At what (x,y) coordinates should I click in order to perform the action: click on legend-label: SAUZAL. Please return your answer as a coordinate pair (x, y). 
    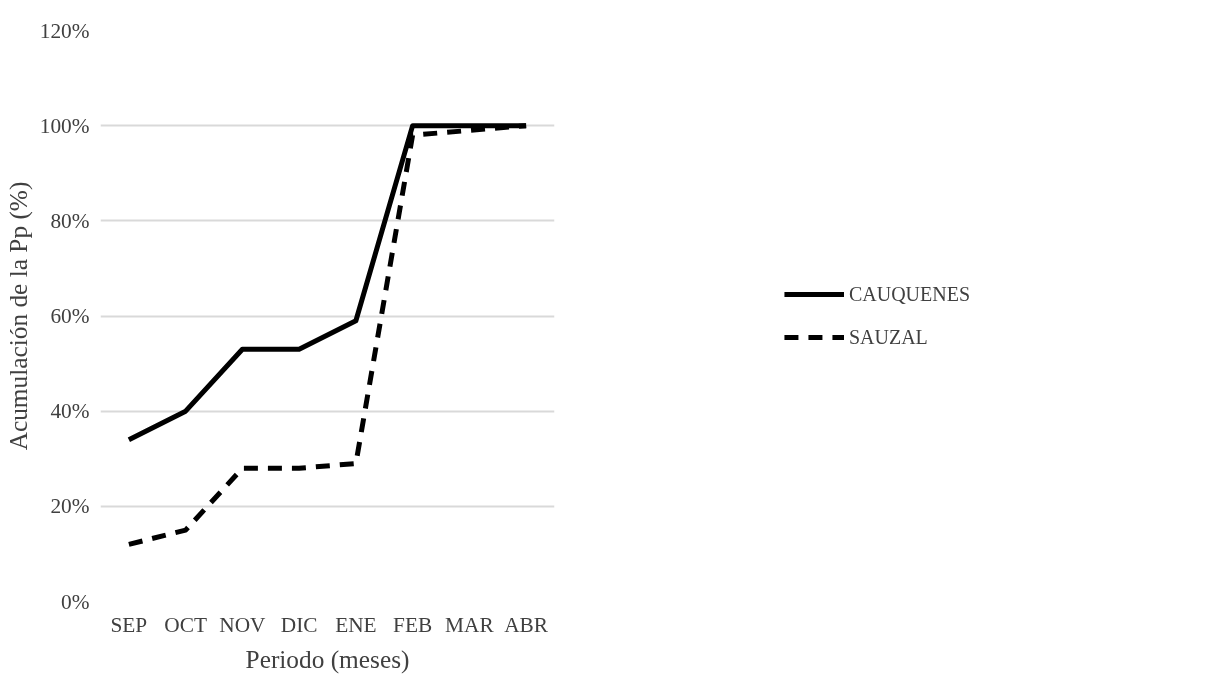
    Looking at the image, I should click on (888, 337).